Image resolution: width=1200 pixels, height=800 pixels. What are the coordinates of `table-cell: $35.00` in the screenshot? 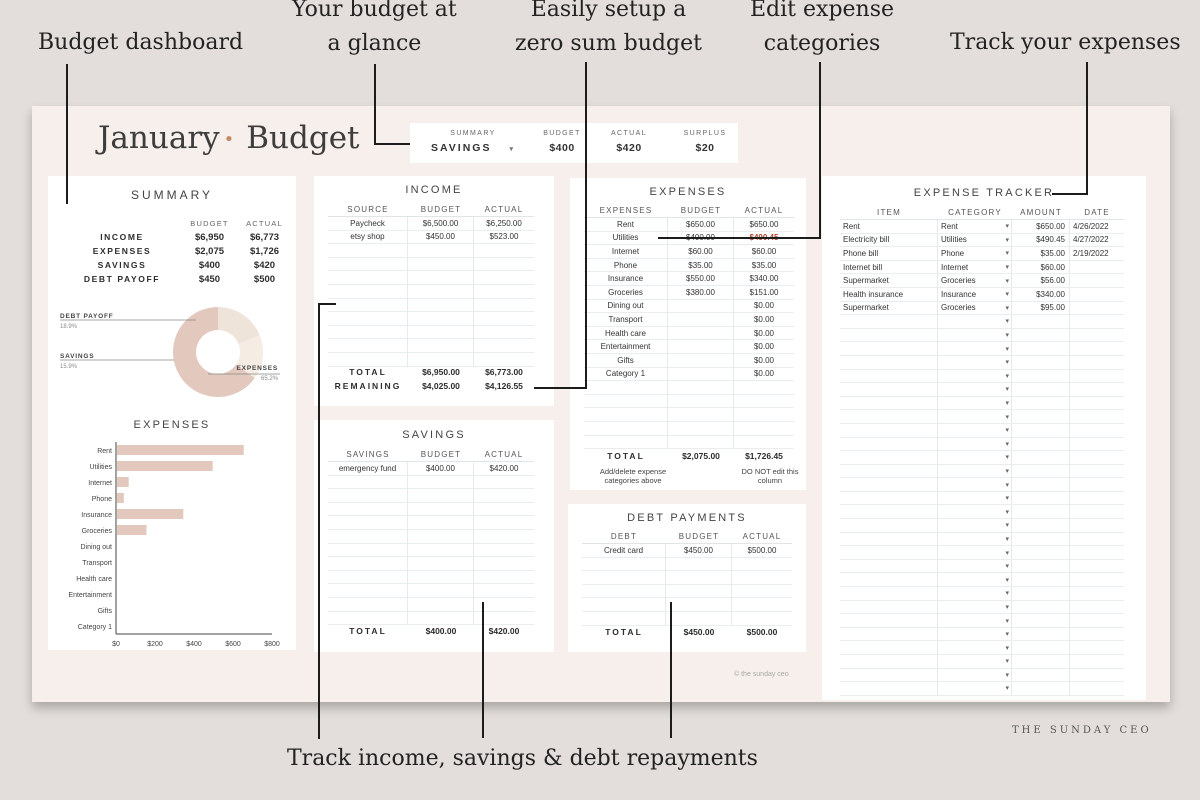 It's located at (1041, 253).